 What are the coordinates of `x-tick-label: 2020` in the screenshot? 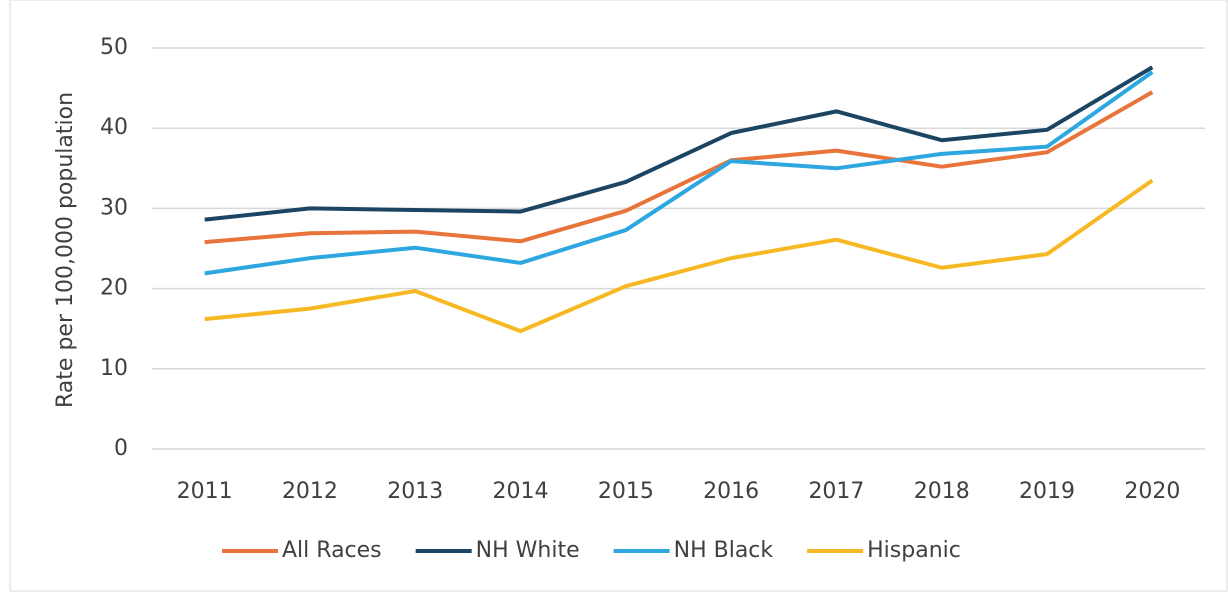 It's located at (1152, 491).